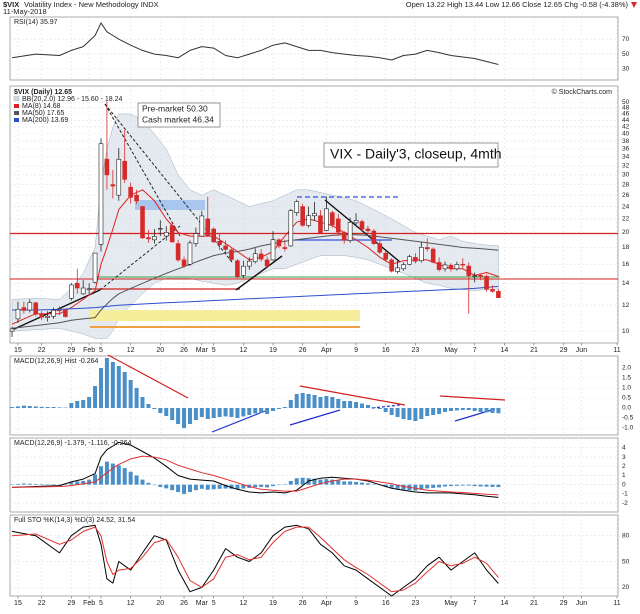  I want to click on y-tick-label: 40, so click(626, 134).